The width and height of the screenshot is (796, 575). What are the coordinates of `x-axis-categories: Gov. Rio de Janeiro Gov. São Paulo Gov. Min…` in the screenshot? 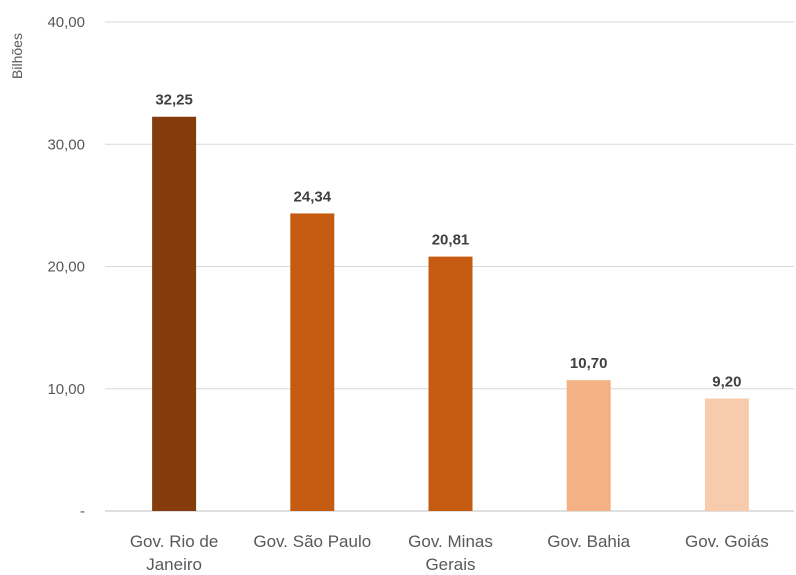 It's located at (449, 553).